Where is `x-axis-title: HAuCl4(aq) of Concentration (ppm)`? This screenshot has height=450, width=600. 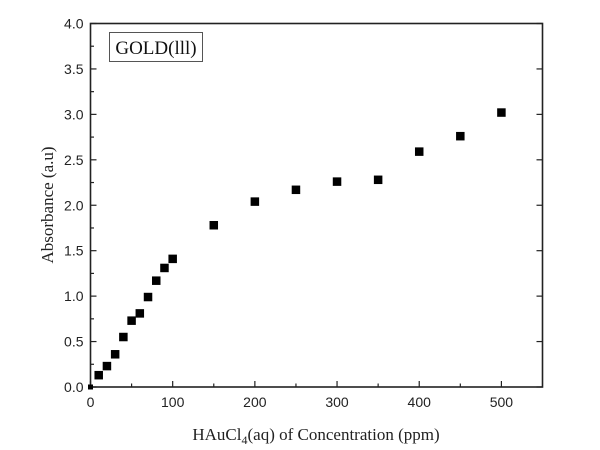 x-axis-title: HAuCl4(aq) of Concentration (ppm) is located at coordinates (315, 436).